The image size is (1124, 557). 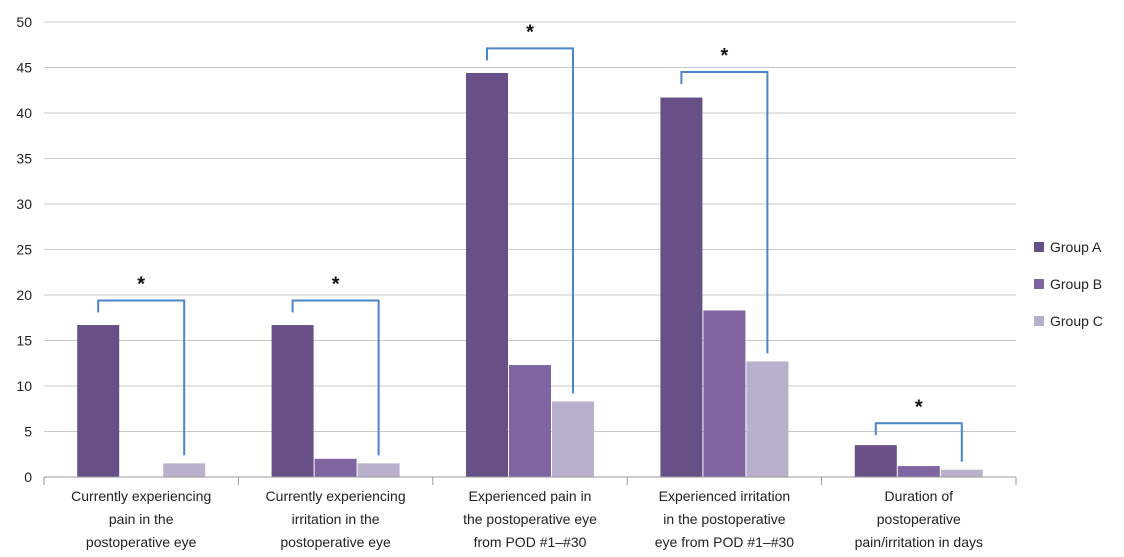 I want to click on legend-label: Group C, so click(x=1076, y=321).